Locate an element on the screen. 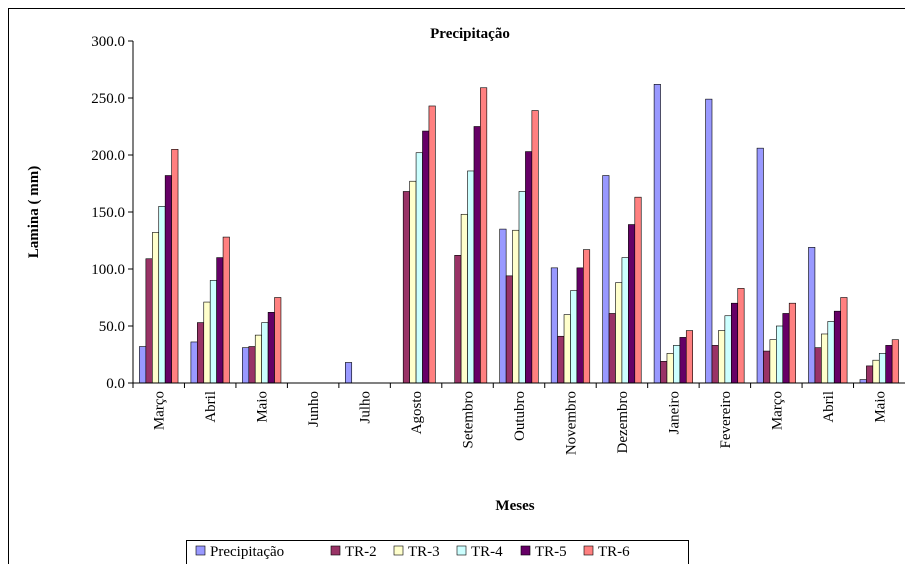  y-axis-title: Lamina ( mm) is located at coordinates (34, 212).